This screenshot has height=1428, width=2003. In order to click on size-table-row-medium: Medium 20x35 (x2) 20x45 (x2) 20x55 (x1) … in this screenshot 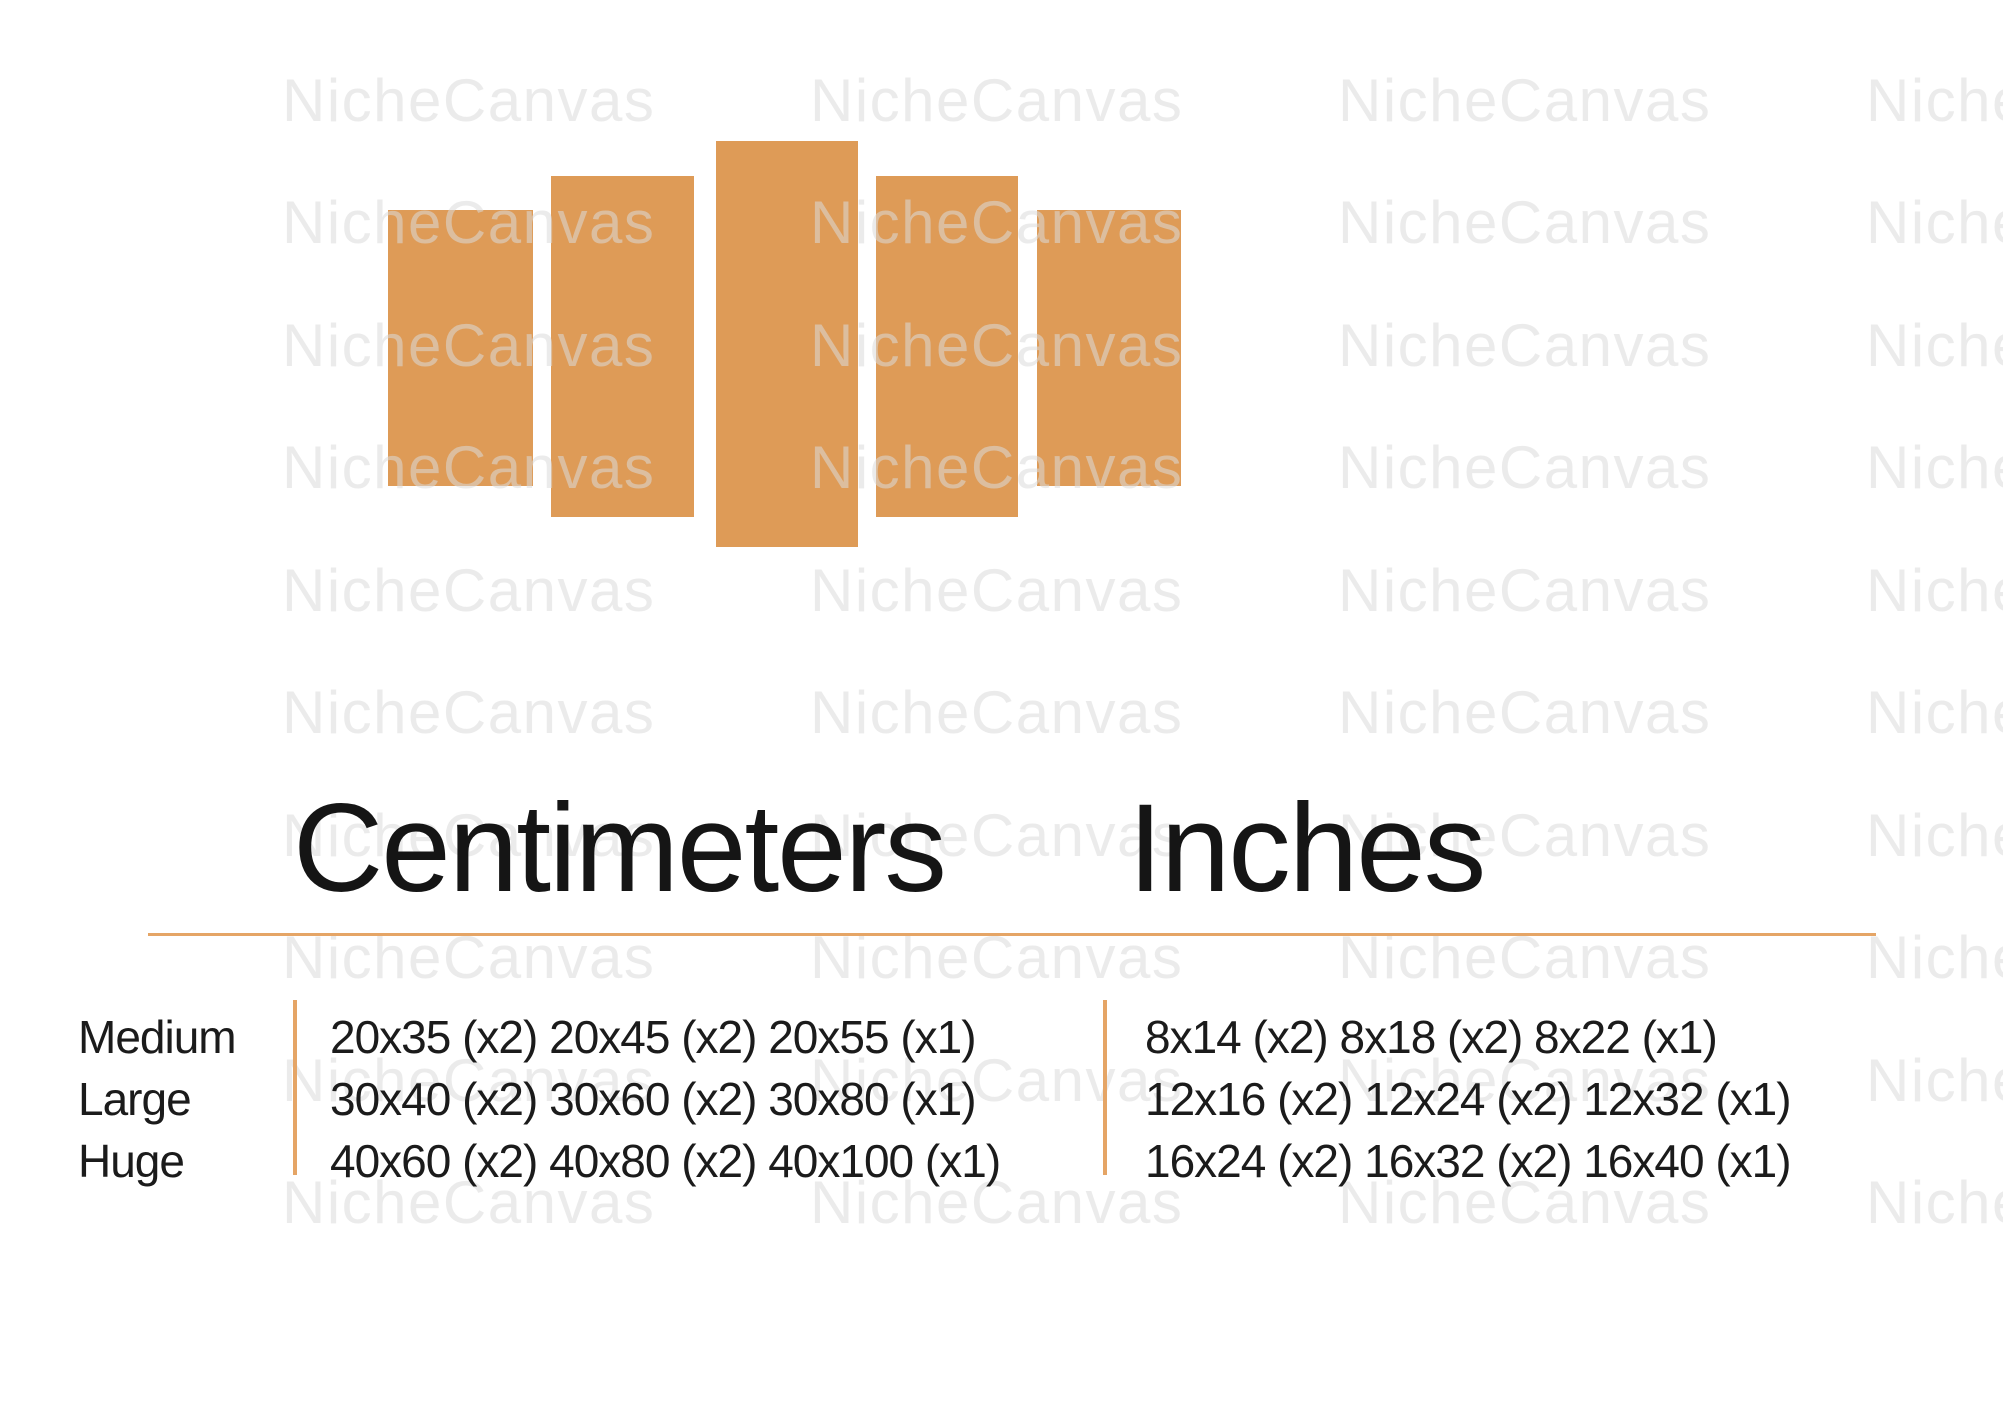, I will do `click(1001, 1037)`.